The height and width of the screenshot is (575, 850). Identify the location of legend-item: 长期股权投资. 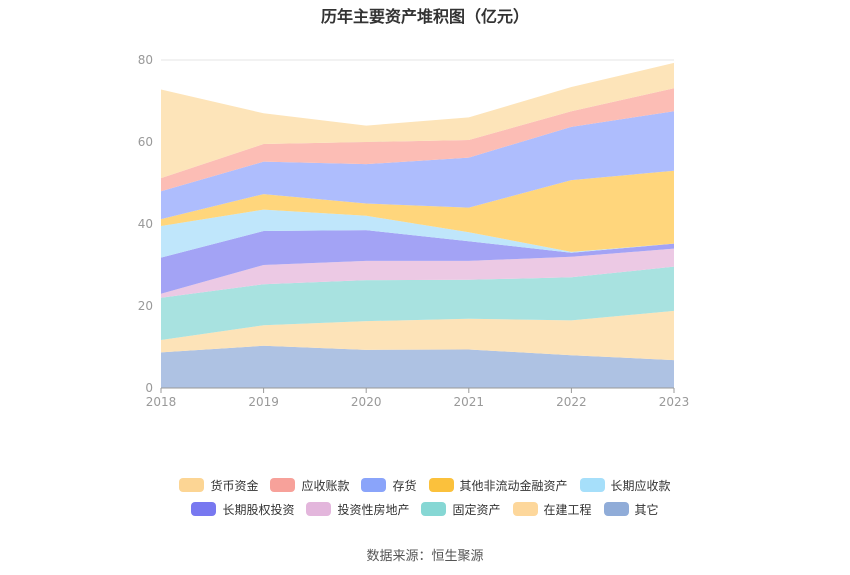
(242, 509).